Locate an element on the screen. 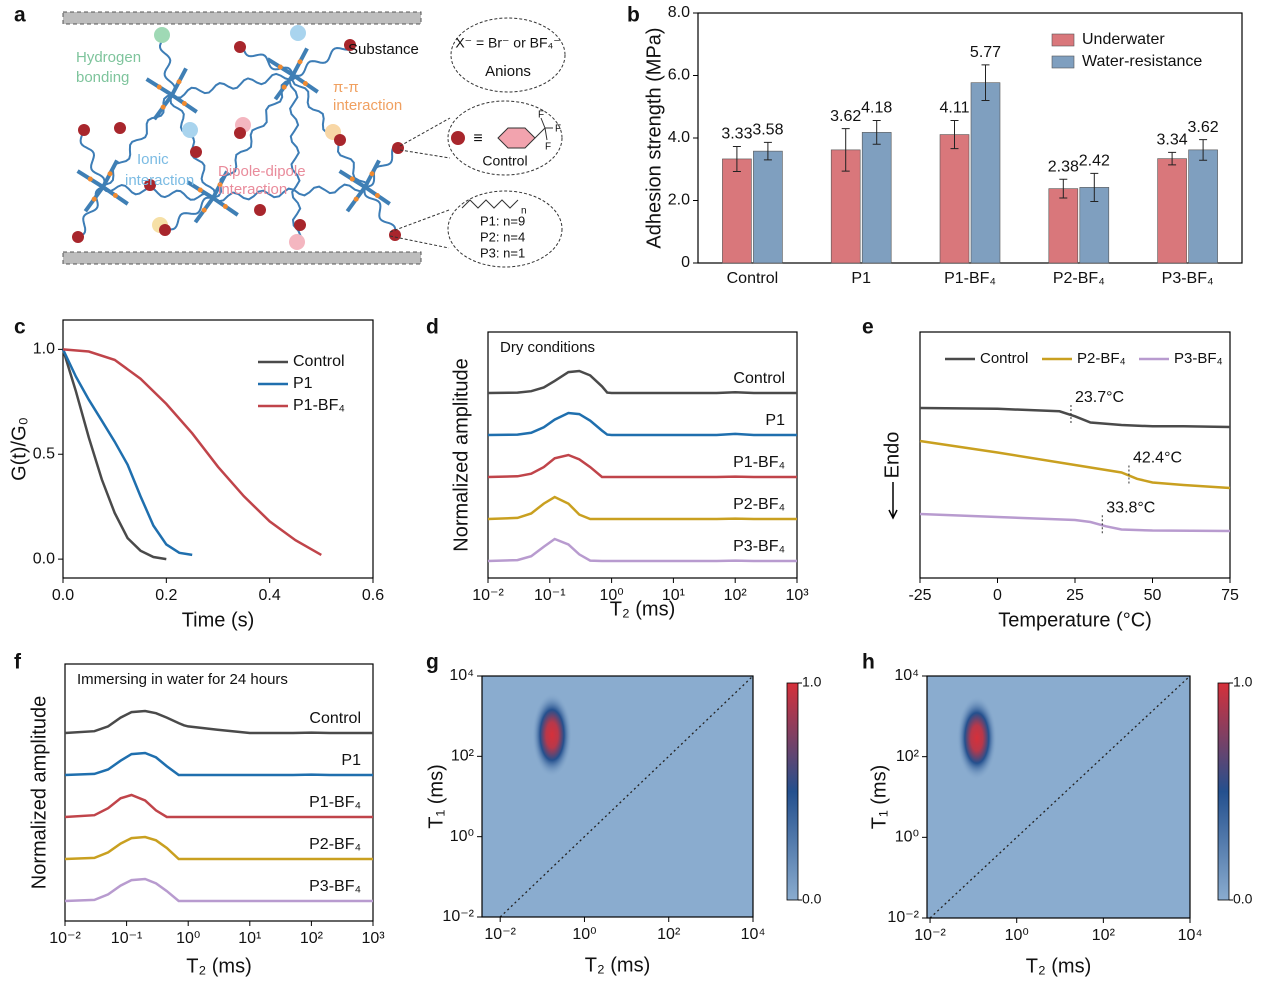  value-label: 3.33 is located at coordinates (736, 134).